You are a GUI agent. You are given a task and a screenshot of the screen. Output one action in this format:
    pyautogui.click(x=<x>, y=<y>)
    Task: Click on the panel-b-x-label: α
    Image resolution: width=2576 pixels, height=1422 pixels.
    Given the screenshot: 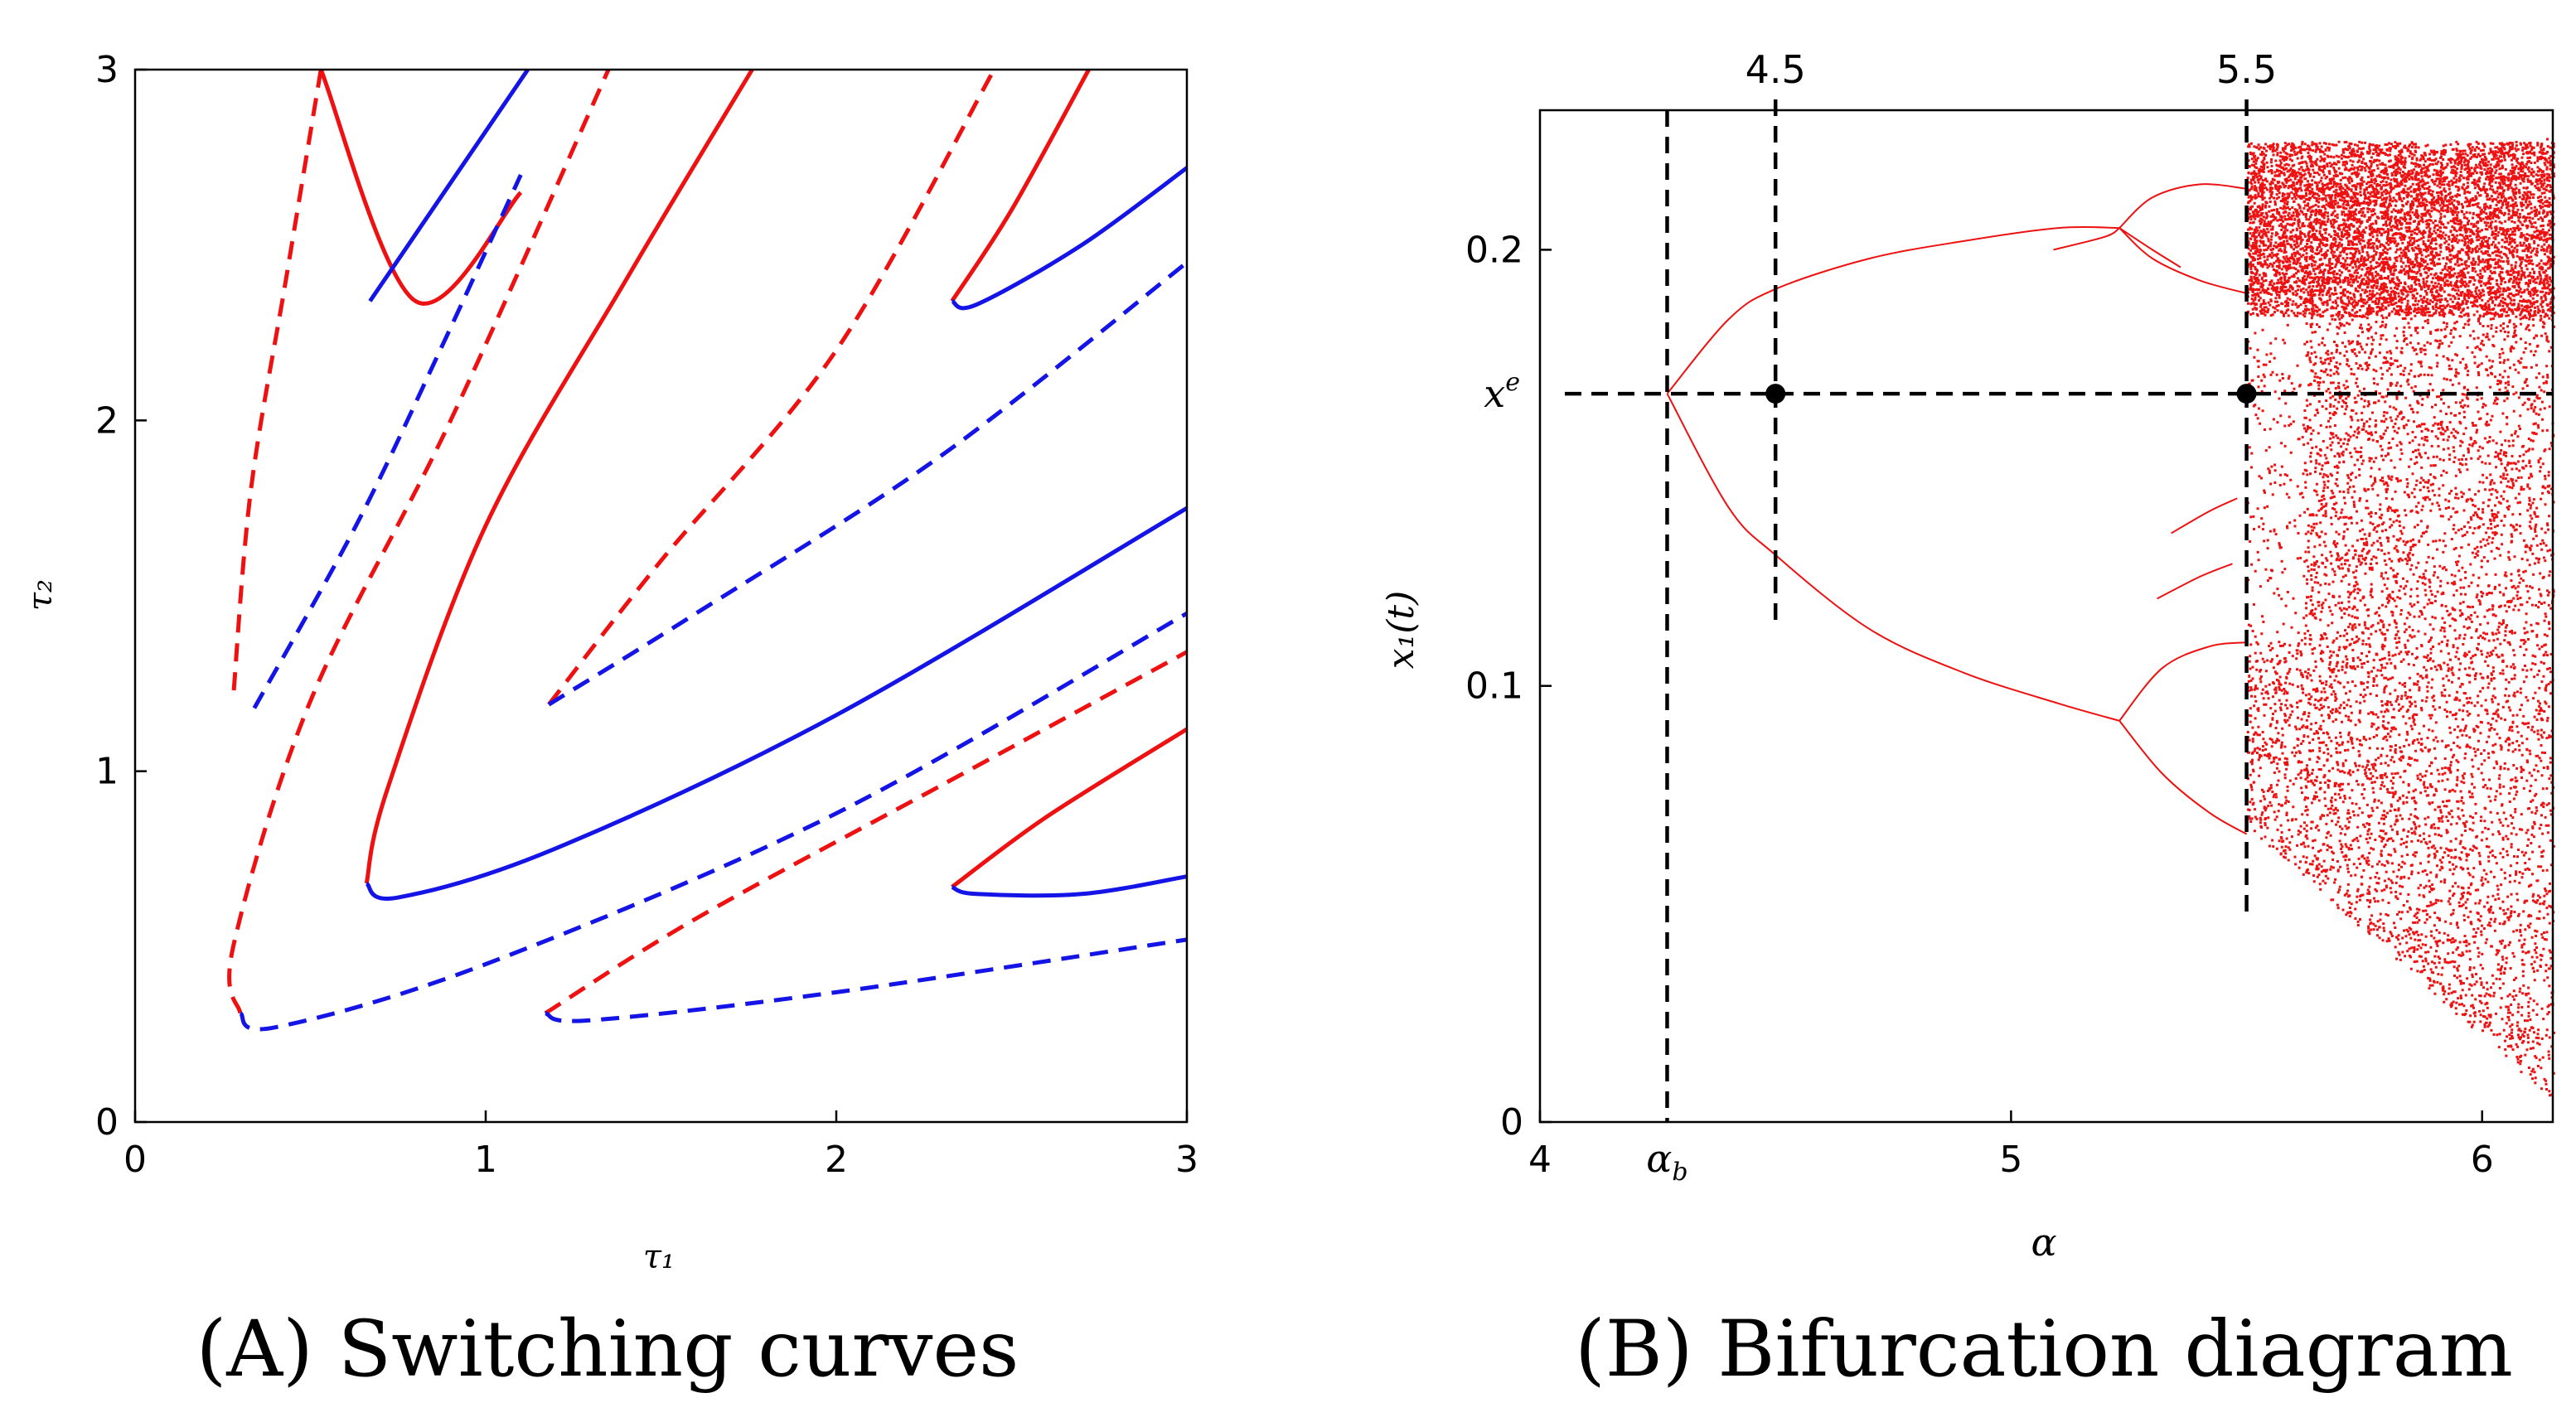 What is the action you would take?
    pyautogui.click(x=2043, y=1242)
    